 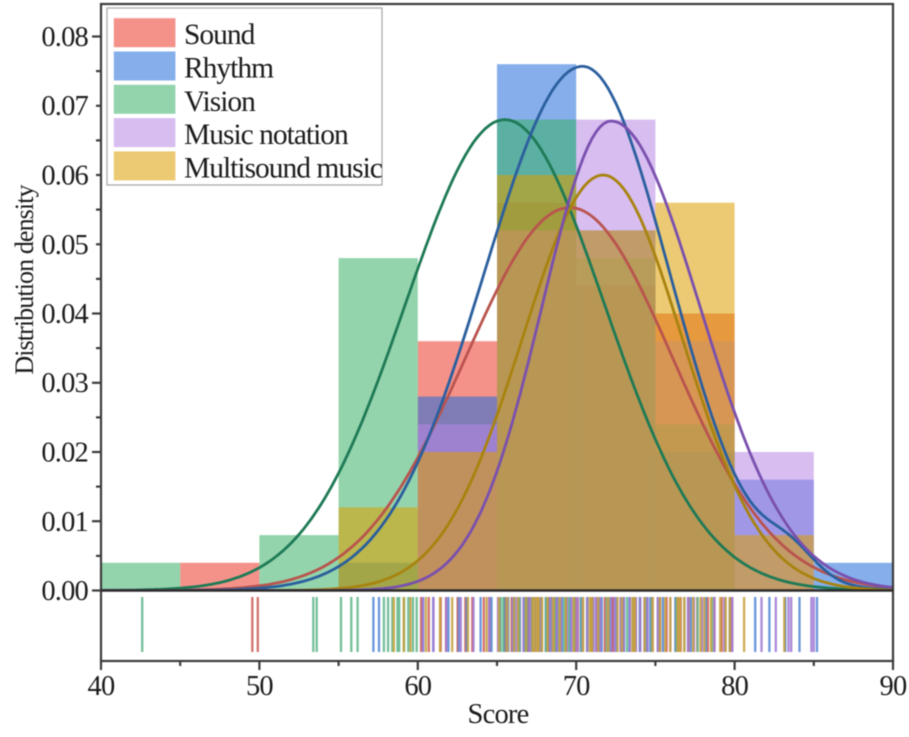 I want to click on svg-text: 50, so click(x=259, y=686).